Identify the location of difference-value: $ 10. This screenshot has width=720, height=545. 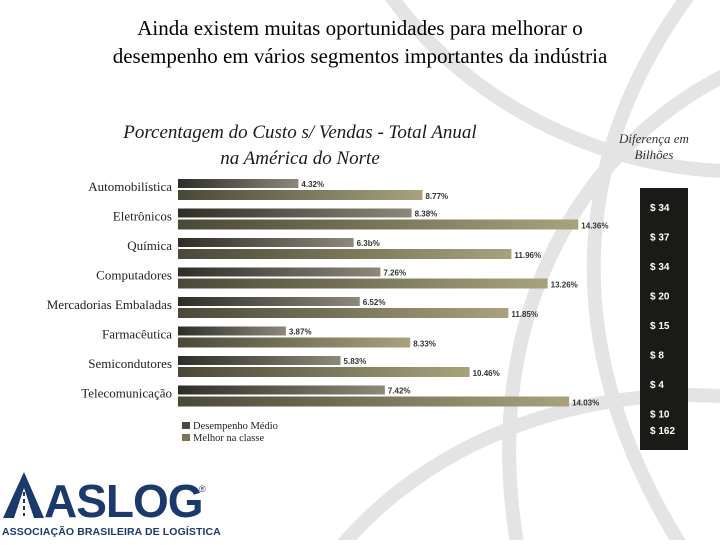
(660, 415).